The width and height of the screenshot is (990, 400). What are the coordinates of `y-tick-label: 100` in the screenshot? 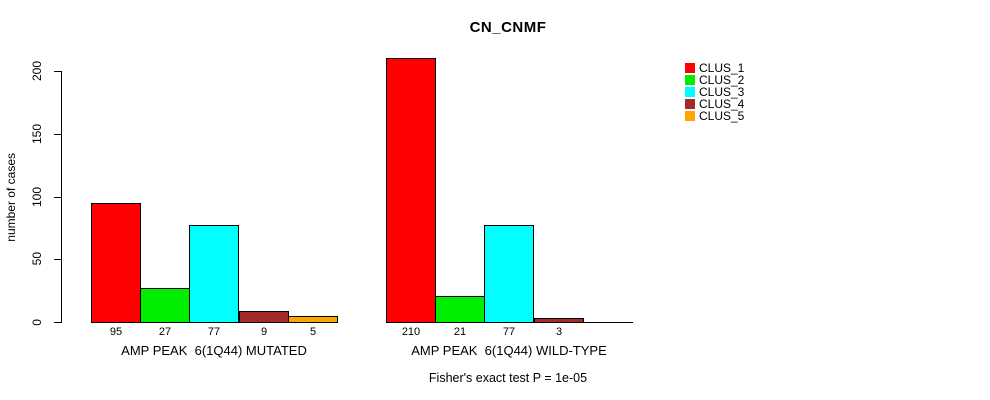 It's located at (37, 197).